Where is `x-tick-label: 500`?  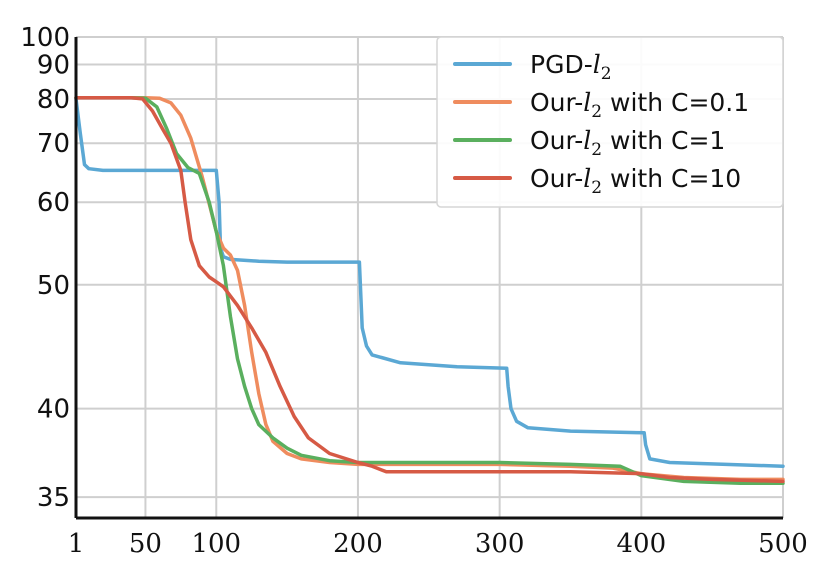
x-tick-label: 500 is located at coordinates (783, 544).